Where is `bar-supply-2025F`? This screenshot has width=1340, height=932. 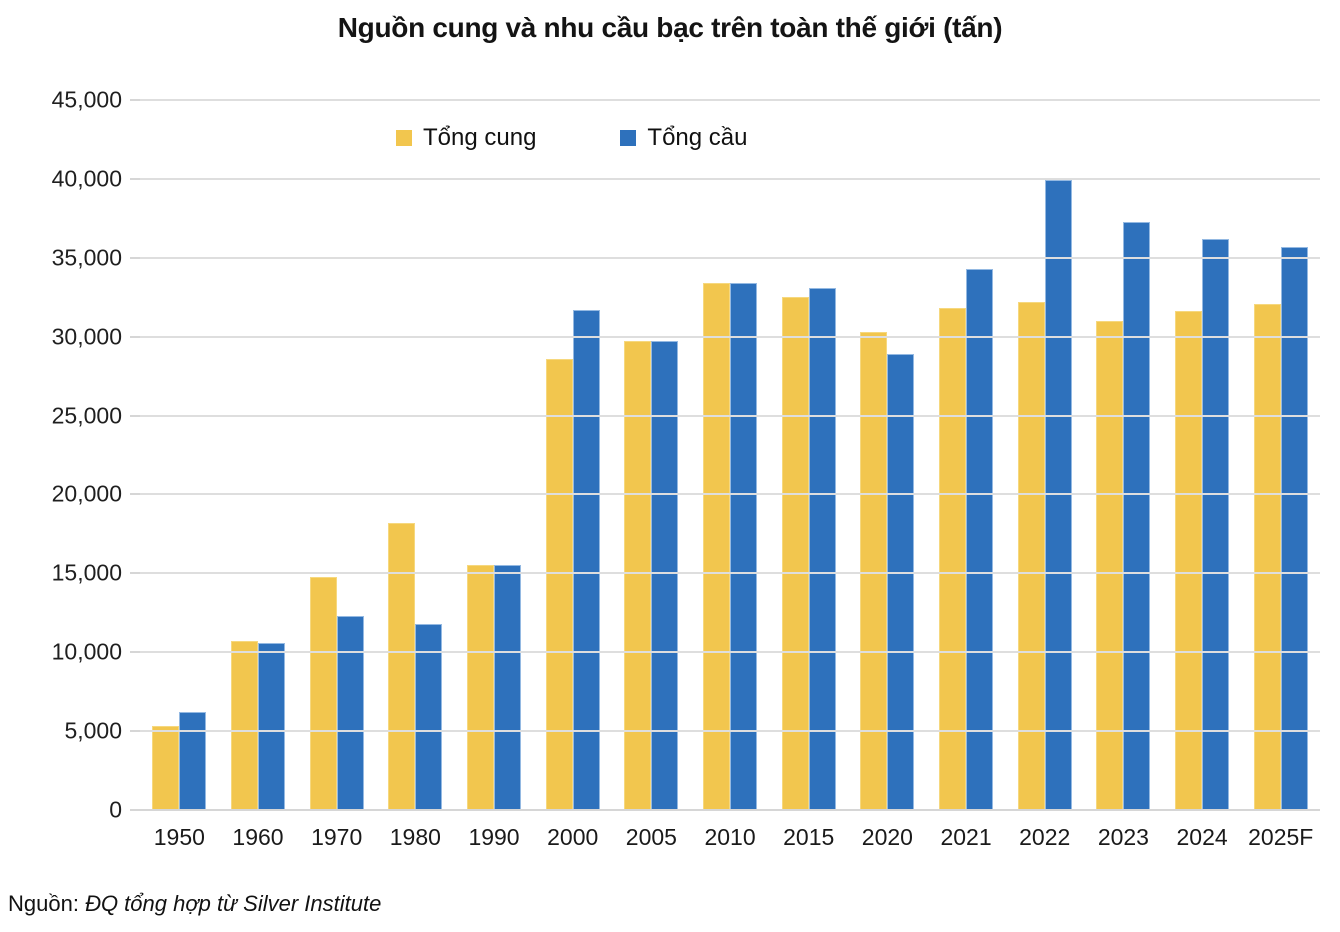
bar-supply-2025F is located at coordinates (1267, 556).